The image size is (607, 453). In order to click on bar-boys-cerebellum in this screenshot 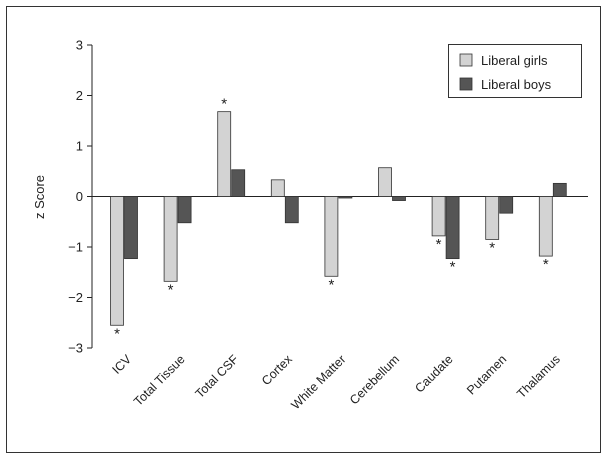, I will do `click(399, 198)`.